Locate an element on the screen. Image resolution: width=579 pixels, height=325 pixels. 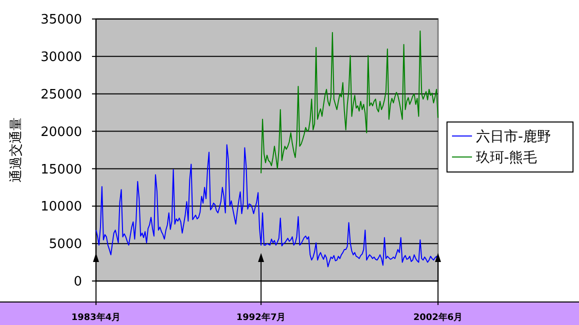
y-tick-label: 35000 is located at coordinates (61, 20).